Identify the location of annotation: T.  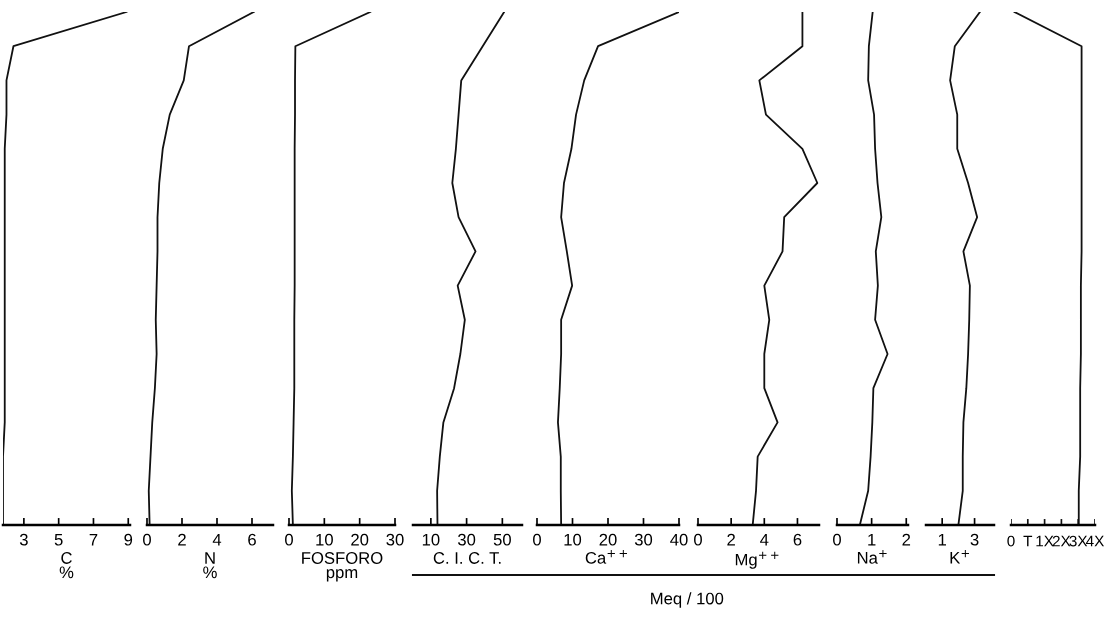
(1028, 541).